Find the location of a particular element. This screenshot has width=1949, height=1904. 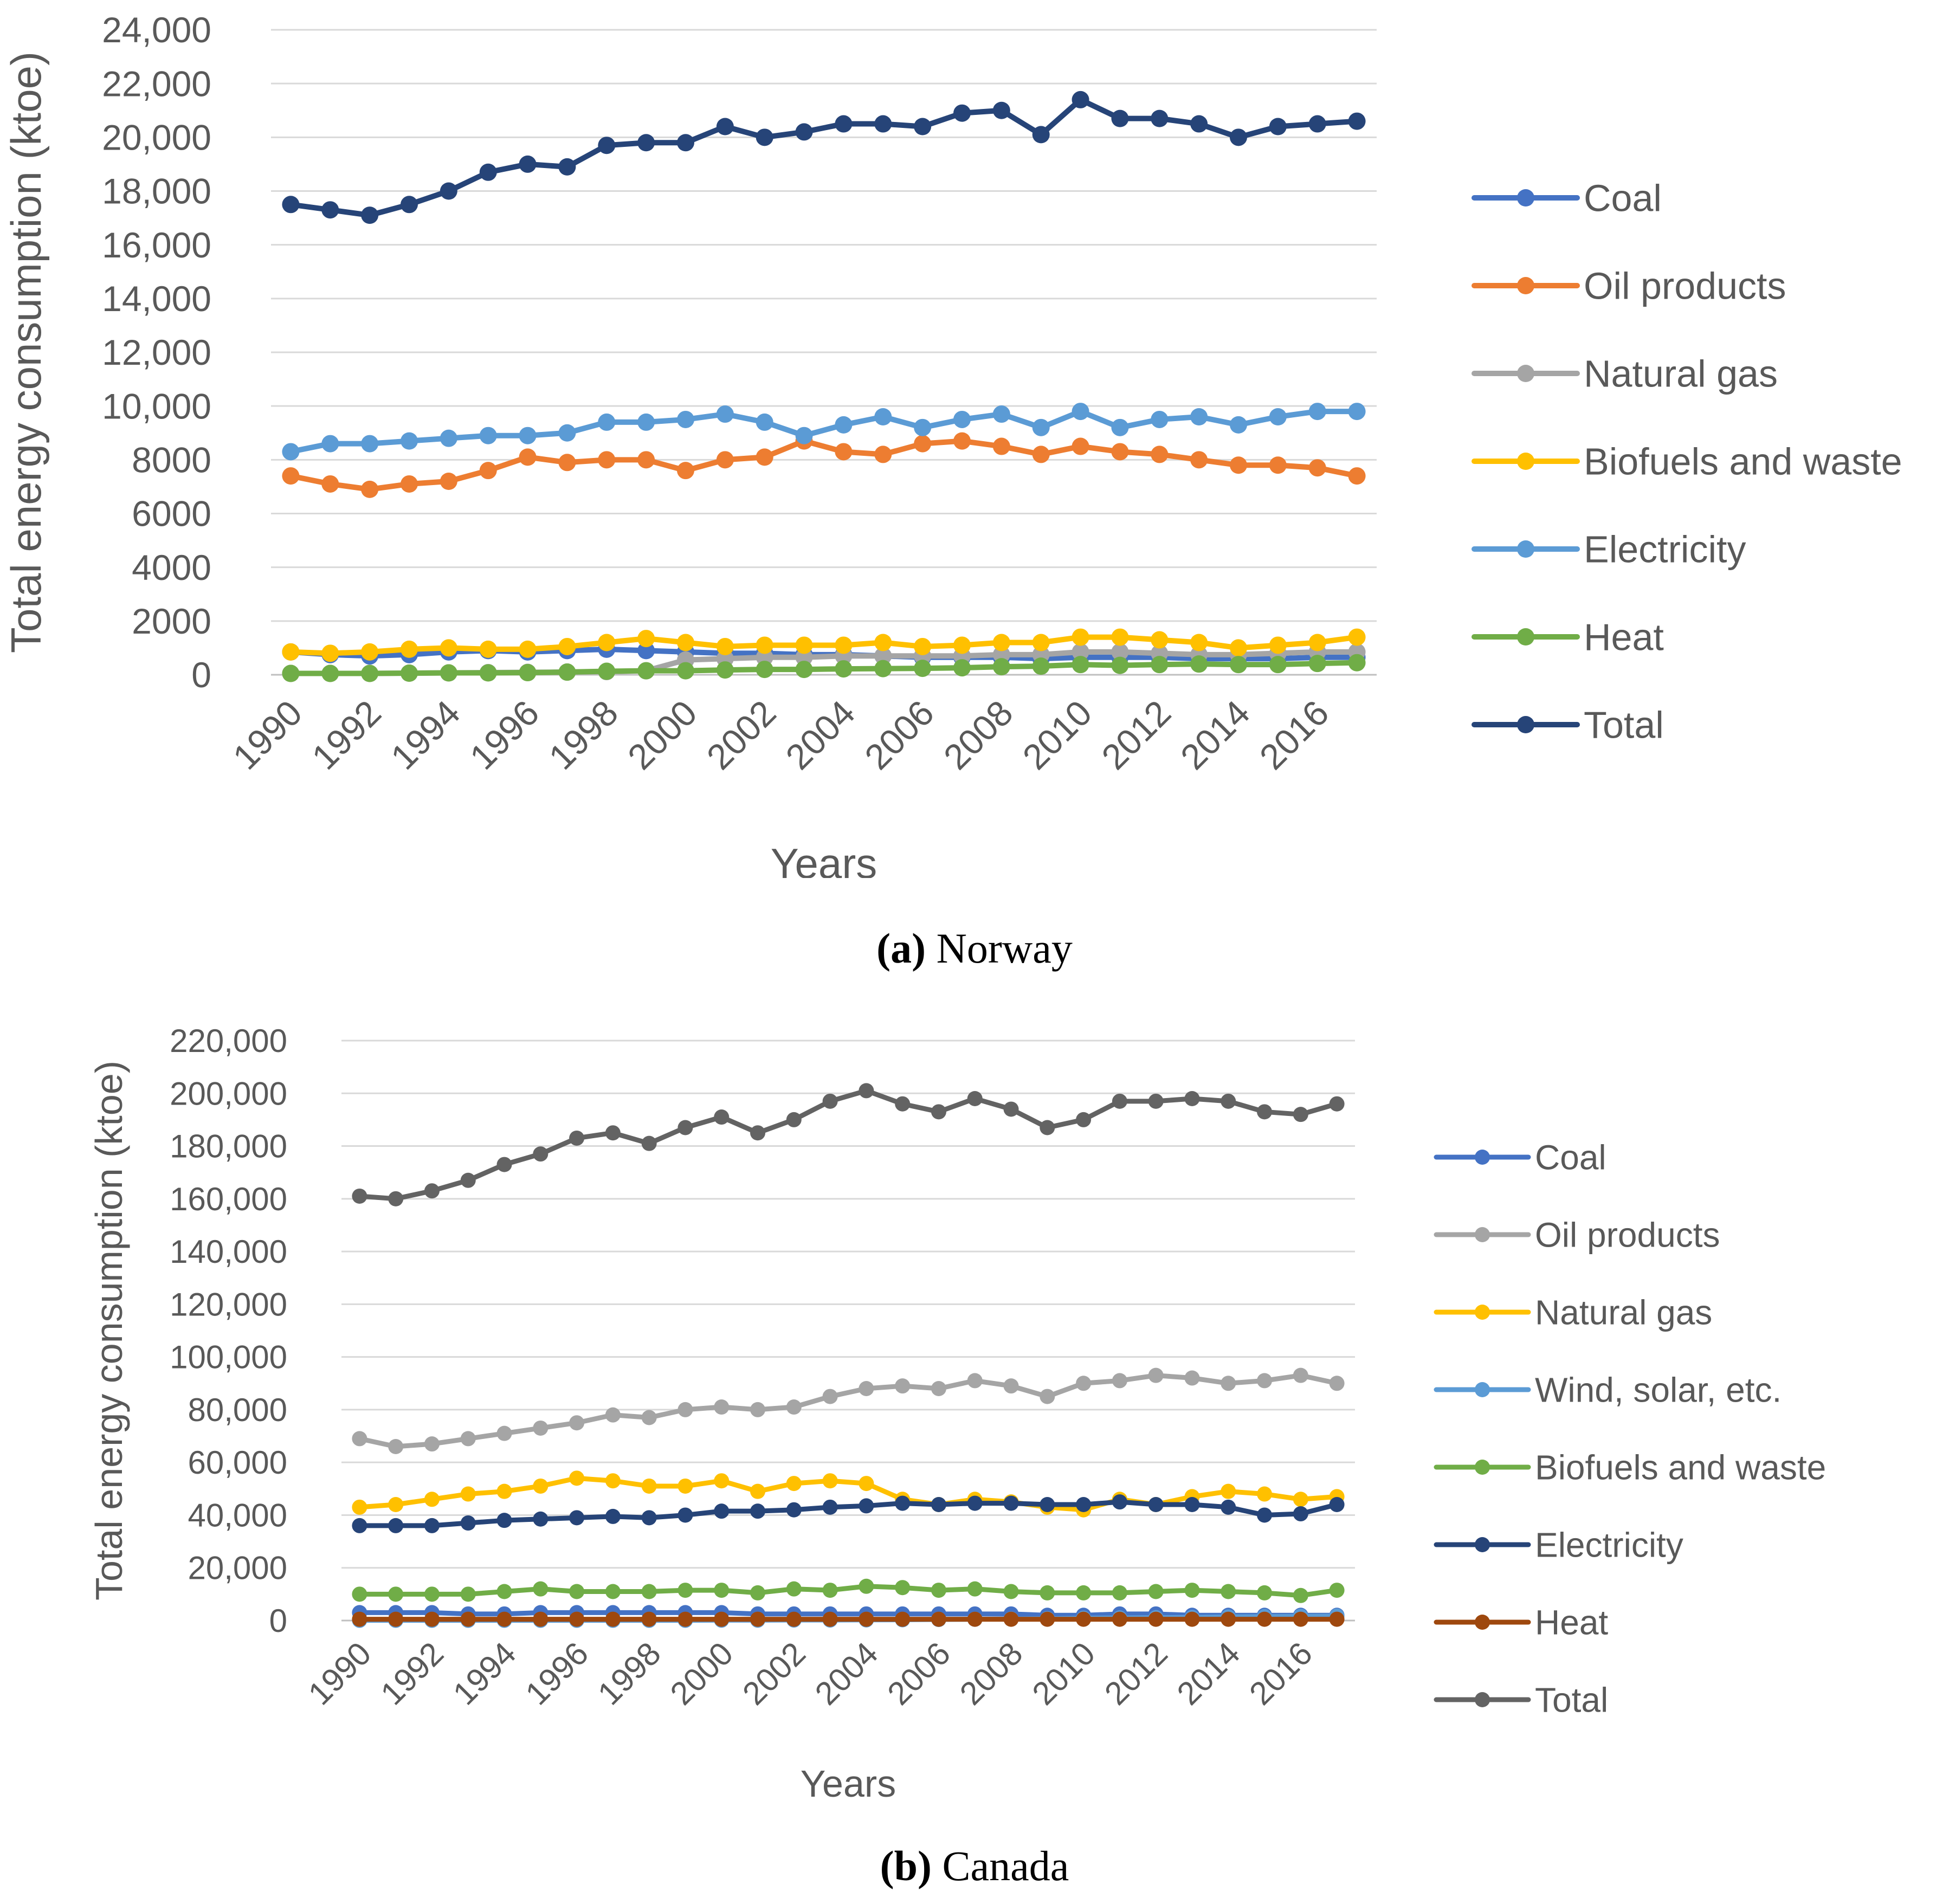

y-tick-label: 10,000 is located at coordinates (156, 406).